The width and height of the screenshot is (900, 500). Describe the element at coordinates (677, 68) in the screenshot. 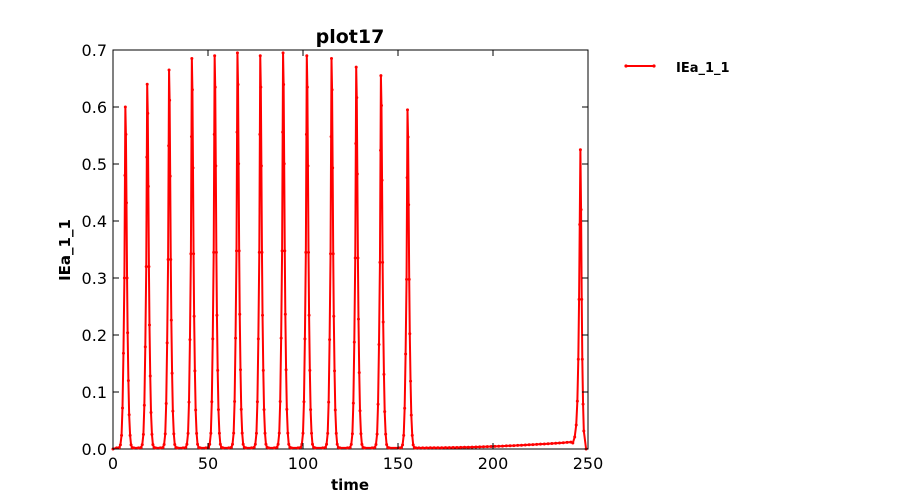

I see `legend: IEa_1_1` at that location.